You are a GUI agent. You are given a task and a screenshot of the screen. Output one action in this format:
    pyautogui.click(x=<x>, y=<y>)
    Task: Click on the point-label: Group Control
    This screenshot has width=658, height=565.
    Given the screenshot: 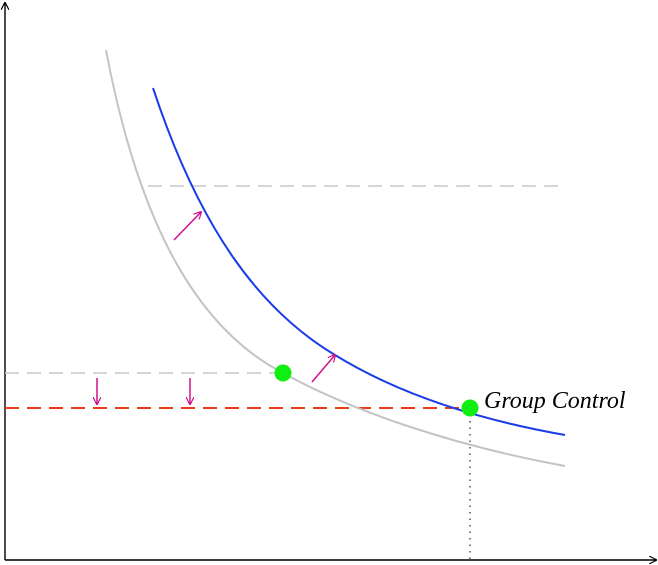 What is the action you would take?
    pyautogui.click(x=555, y=401)
    